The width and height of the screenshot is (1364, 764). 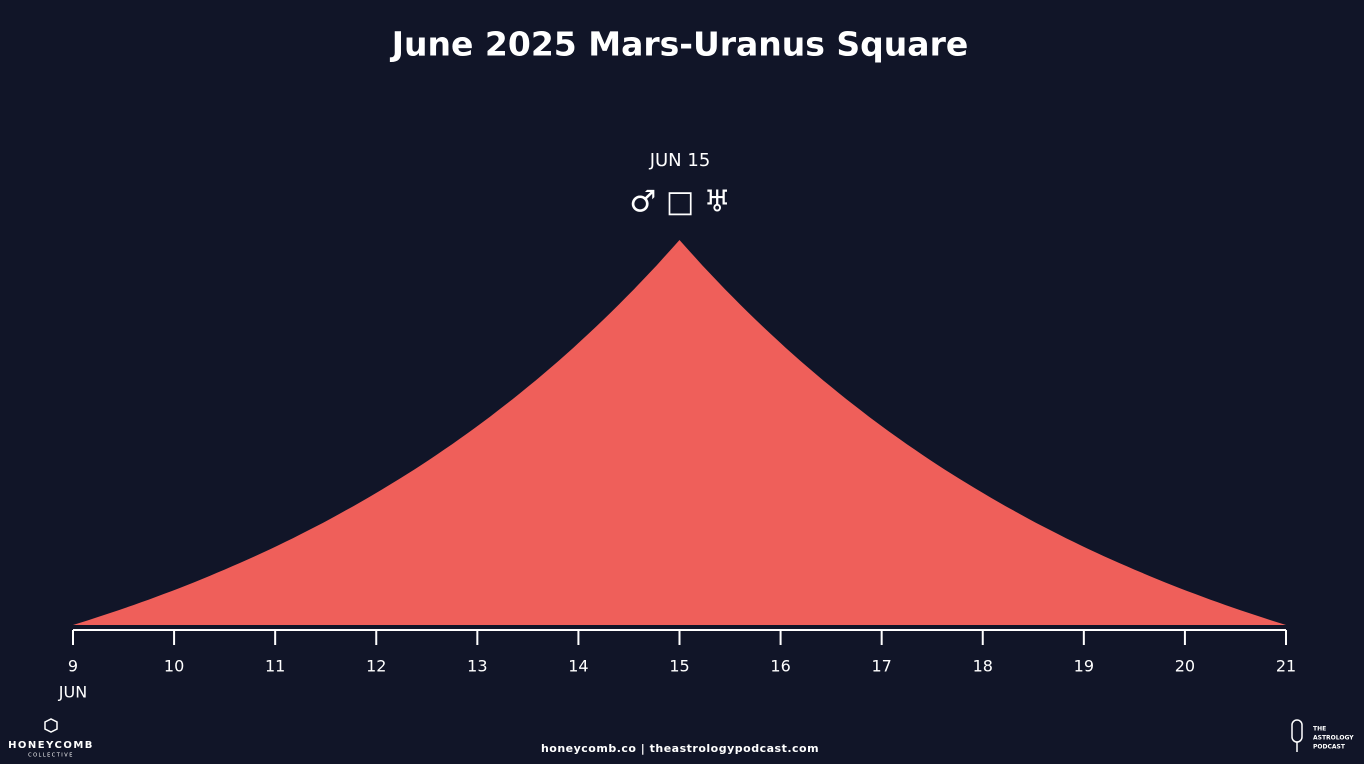 What do you see at coordinates (51, 756) in the screenshot?
I see `left-logo-sub: COLLECTIVE` at bounding box center [51, 756].